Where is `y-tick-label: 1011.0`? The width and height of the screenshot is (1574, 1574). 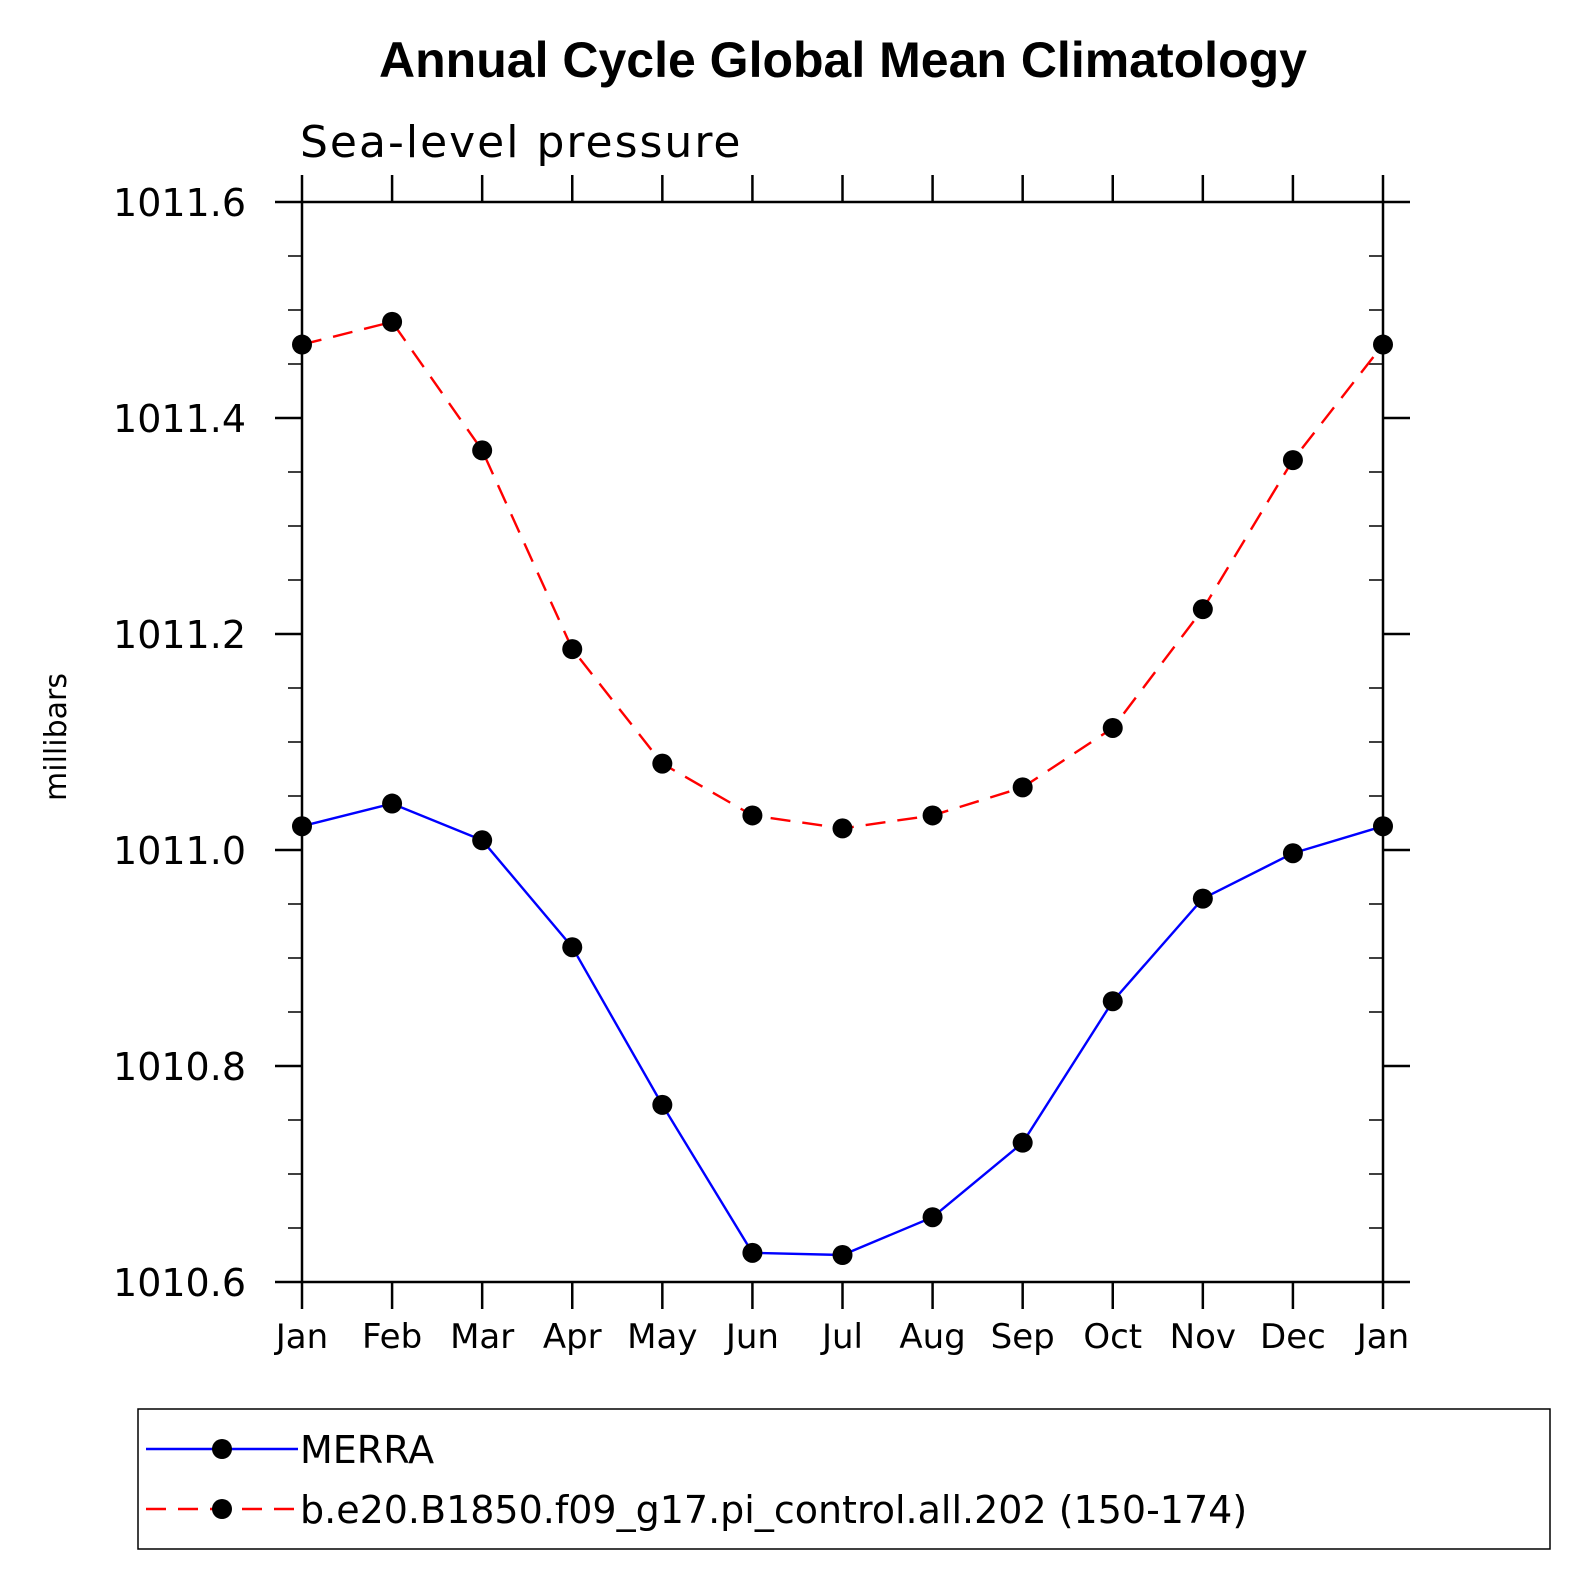
y-tick-label: 1011.0 is located at coordinates (179, 851).